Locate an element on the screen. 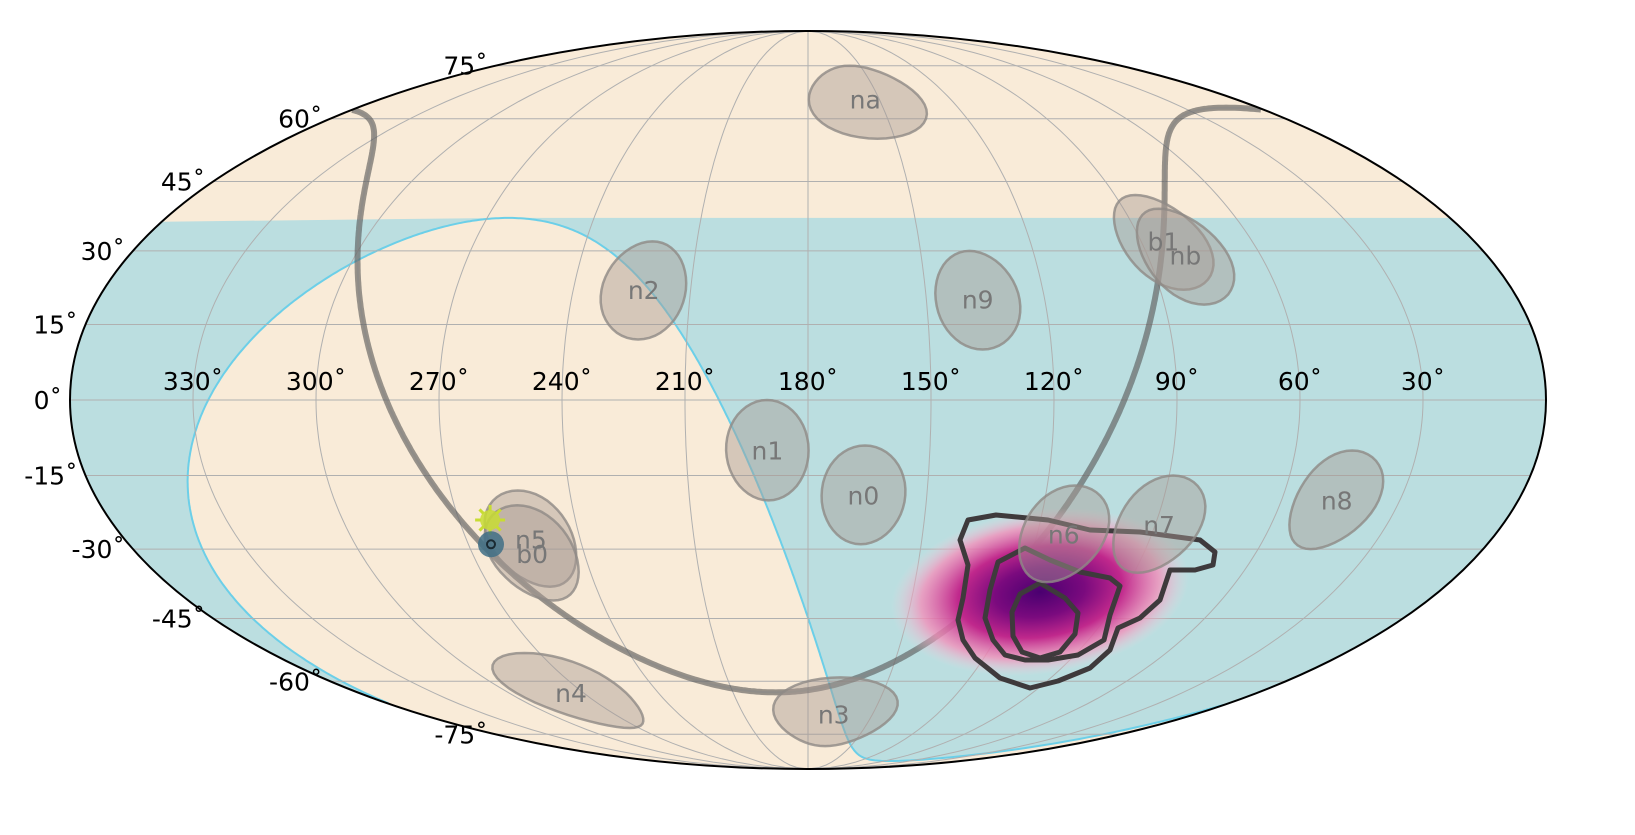 The image size is (1635, 835). lon-tick-label: 210˚ is located at coordinates (685, 381).